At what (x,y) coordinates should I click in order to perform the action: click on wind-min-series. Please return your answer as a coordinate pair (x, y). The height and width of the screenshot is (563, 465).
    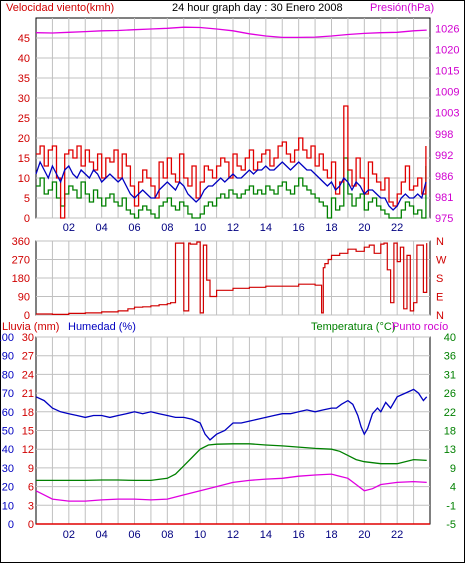
    Looking at the image, I should click on (231, 188).